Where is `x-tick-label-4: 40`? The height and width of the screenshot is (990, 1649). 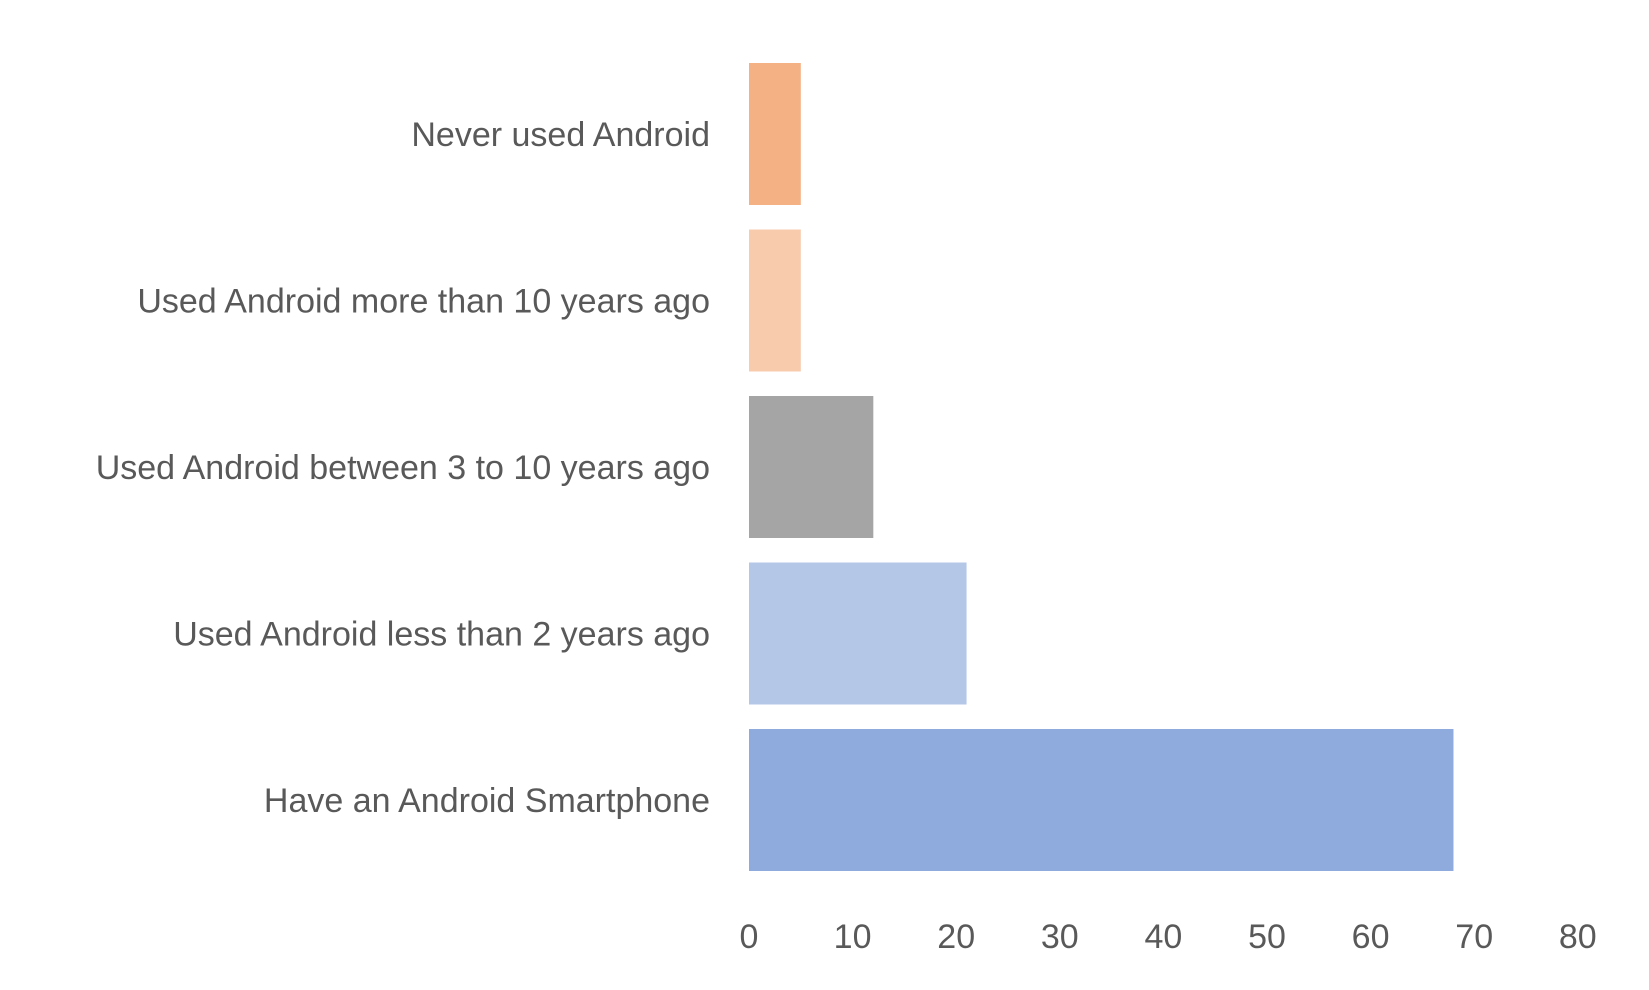 x-tick-label-4: 40 is located at coordinates (1163, 937).